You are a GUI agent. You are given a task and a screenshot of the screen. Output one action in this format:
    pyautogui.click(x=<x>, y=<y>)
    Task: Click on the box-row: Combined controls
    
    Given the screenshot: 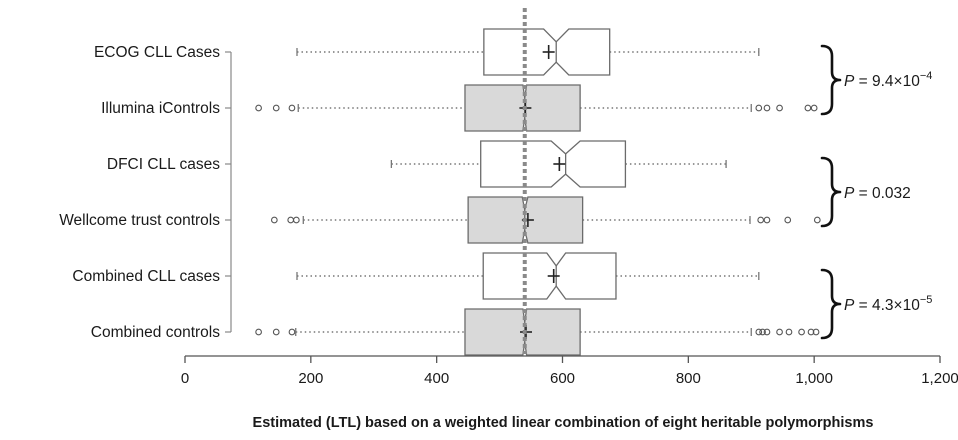 What is the action you would take?
    pyautogui.click(x=455, y=332)
    